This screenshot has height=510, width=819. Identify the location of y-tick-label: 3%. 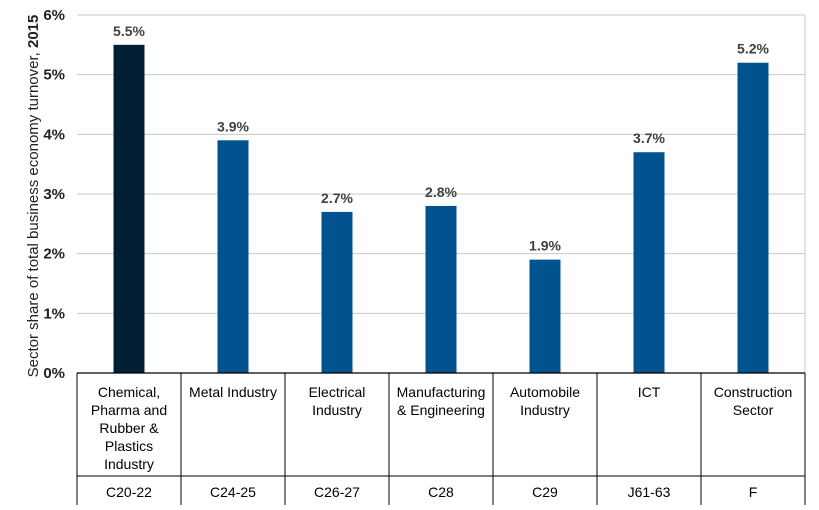
(54, 194).